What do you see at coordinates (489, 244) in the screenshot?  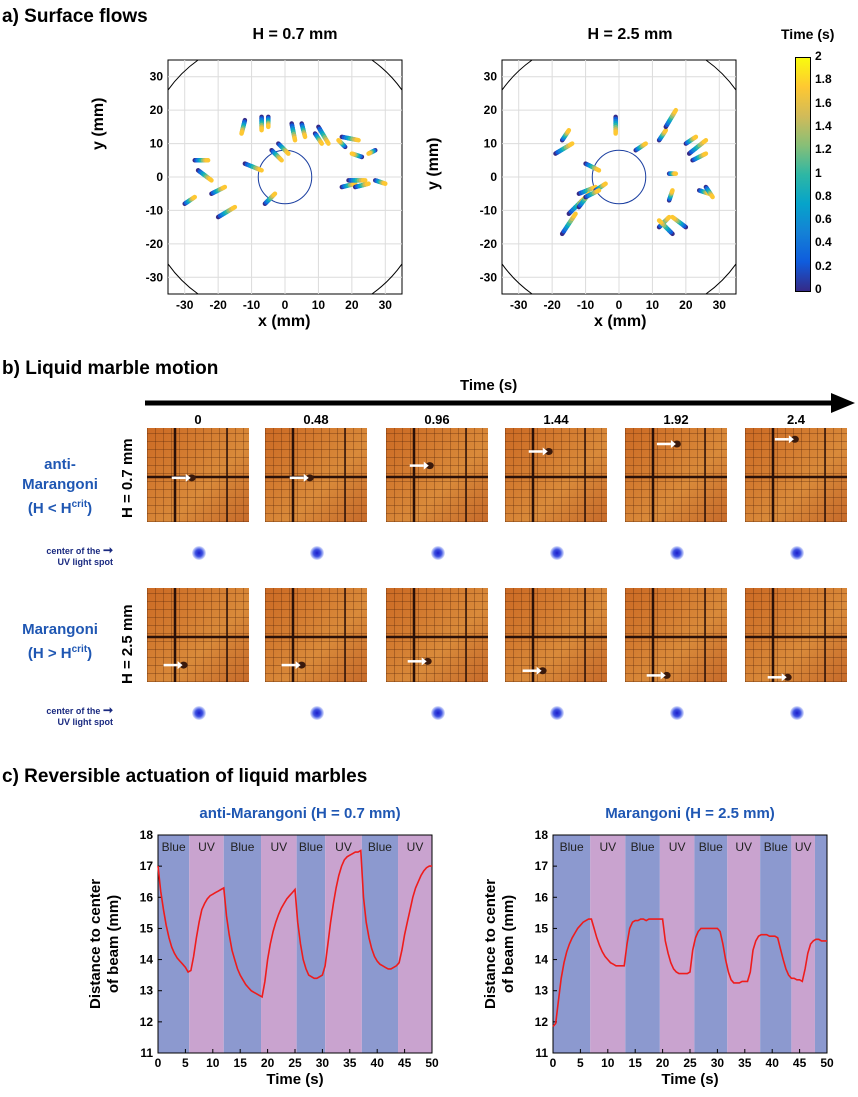 I see `y-tick-label: -20` at bounding box center [489, 244].